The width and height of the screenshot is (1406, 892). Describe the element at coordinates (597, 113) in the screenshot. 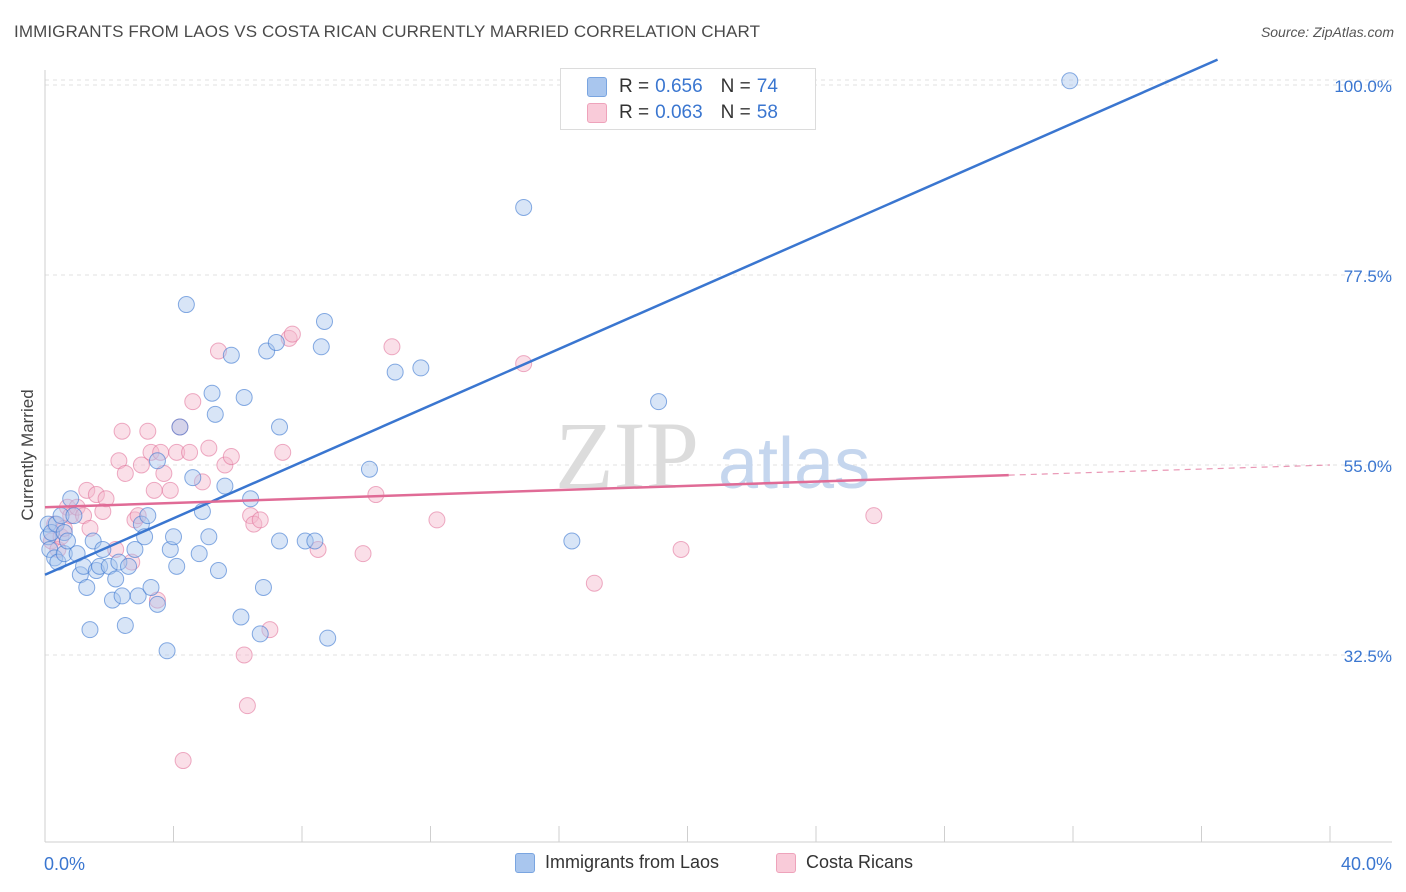

I see `legend-swatch-pink` at that location.